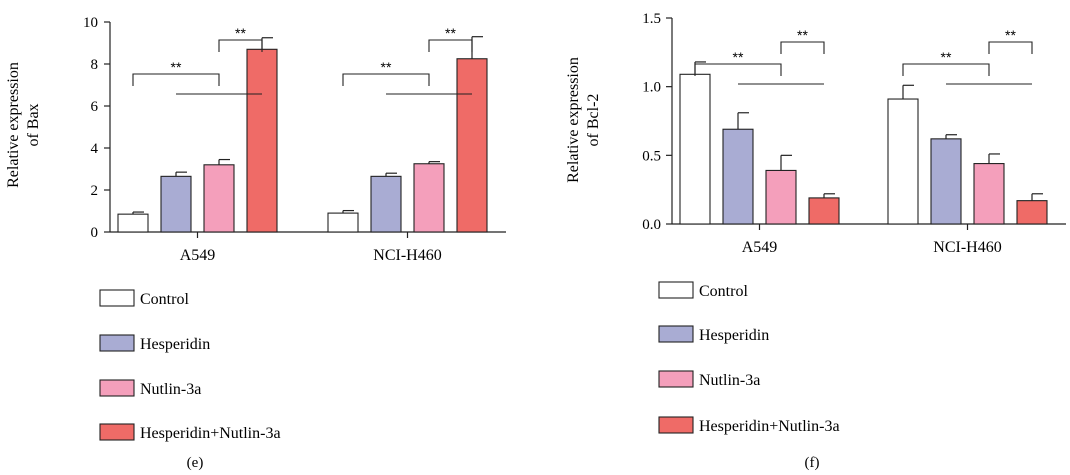  I want to click on y-tick-label: 8, so click(95, 65).